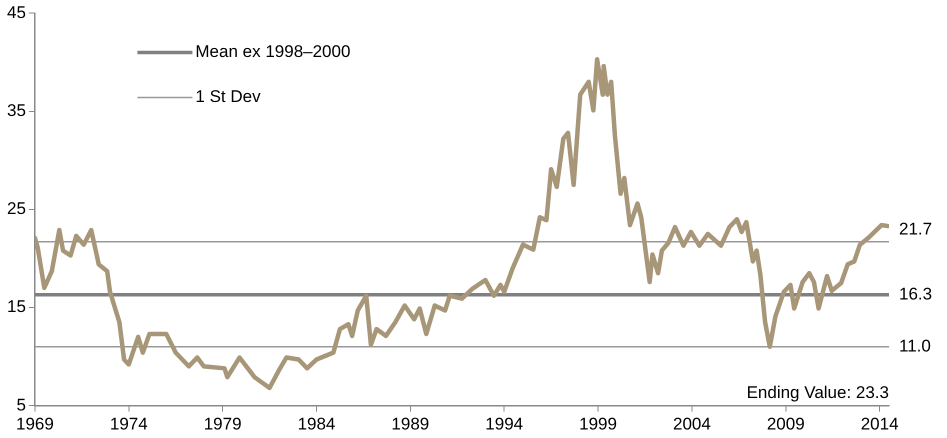 The width and height of the screenshot is (947, 438). I want to click on x-tick-label: 1994, so click(504, 424).